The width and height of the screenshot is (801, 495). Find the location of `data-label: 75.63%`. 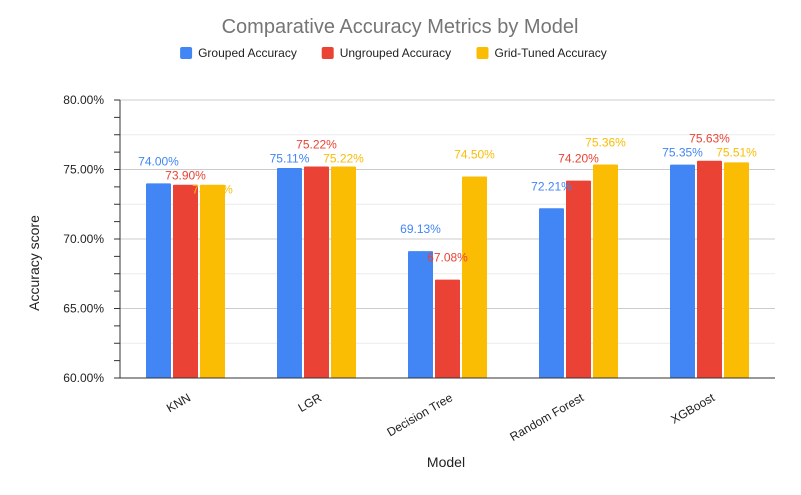

data-label: 75.63% is located at coordinates (709, 139).